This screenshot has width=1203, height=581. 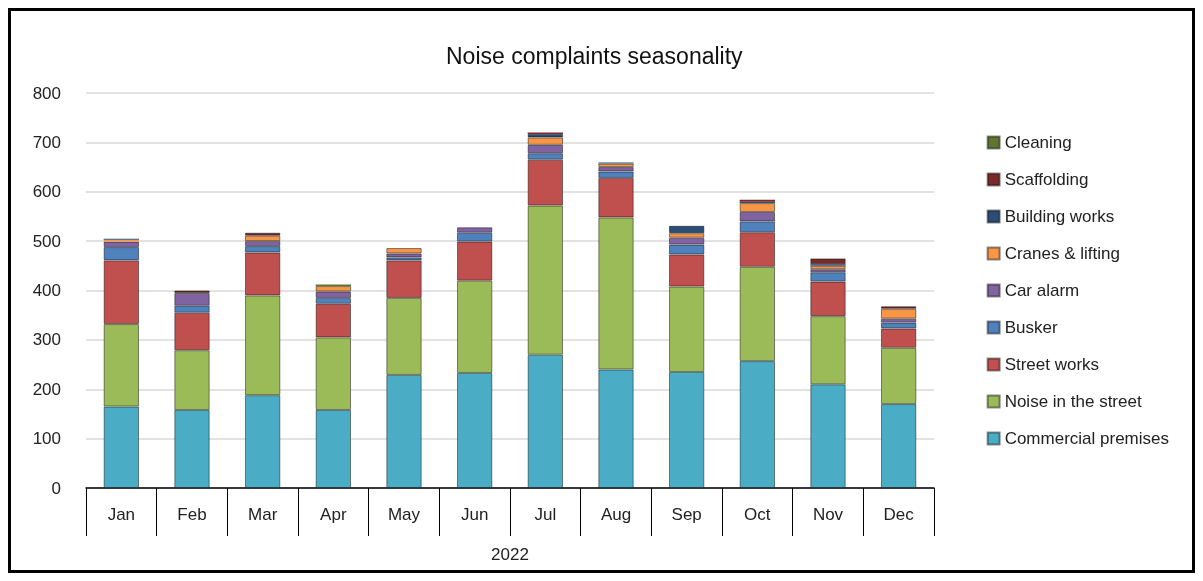 What do you see at coordinates (192, 514) in the screenshot?
I see `x-tick-label: Feb` at bounding box center [192, 514].